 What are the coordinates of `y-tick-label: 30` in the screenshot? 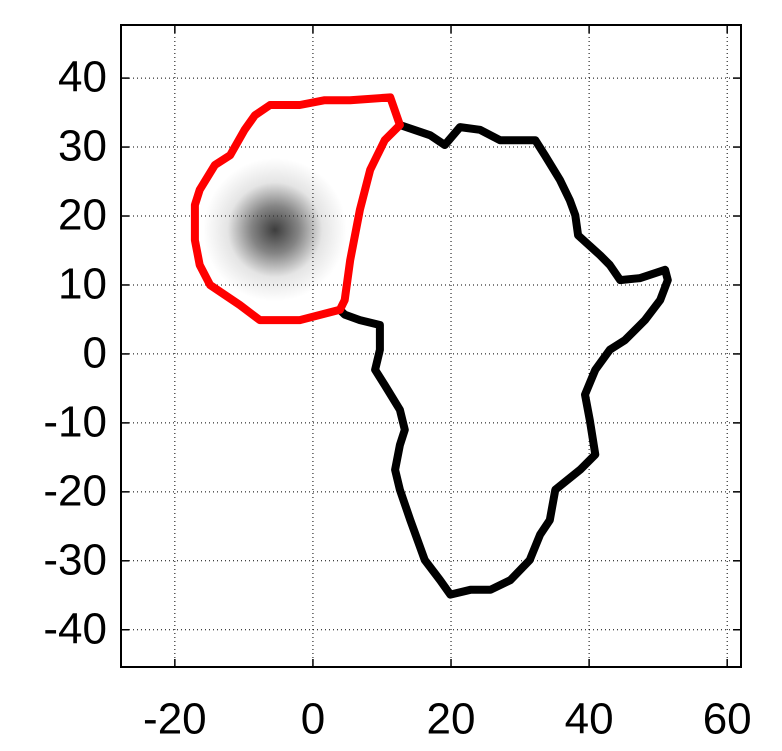 It's located at (82, 146).